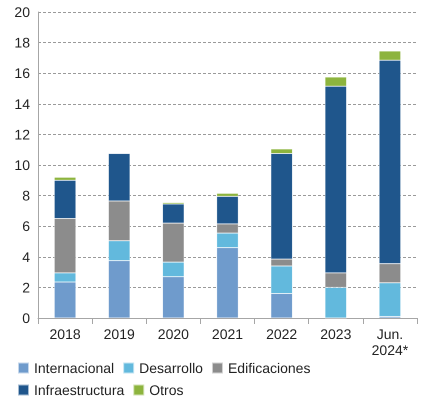 The height and width of the screenshot is (404, 429). What do you see at coordinates (390, 342) in the screenshot?
I see `x-tick-label: Jun. 2024*` at bounding box center [390, 342].